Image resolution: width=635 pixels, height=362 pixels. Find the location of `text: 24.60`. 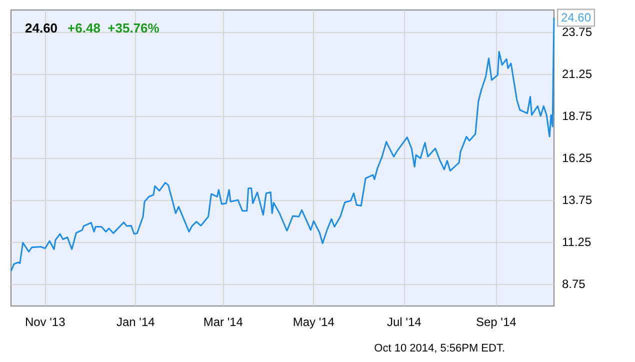

text: 24.60 is located at coordinates (41, 28).